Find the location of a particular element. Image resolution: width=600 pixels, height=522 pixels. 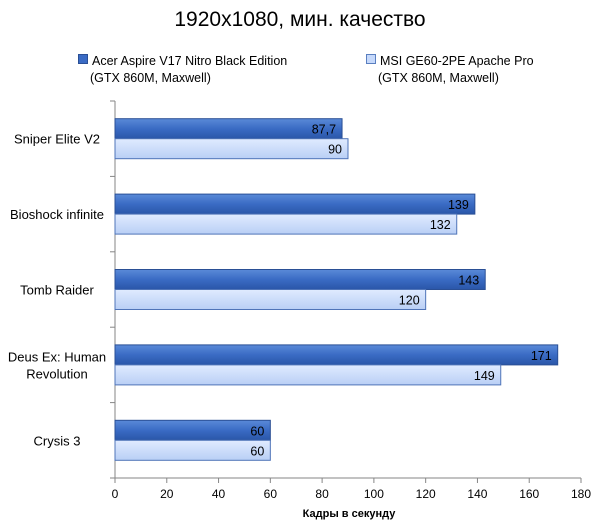

category-label: Crysis 3 is located at coordinates (57, 440).